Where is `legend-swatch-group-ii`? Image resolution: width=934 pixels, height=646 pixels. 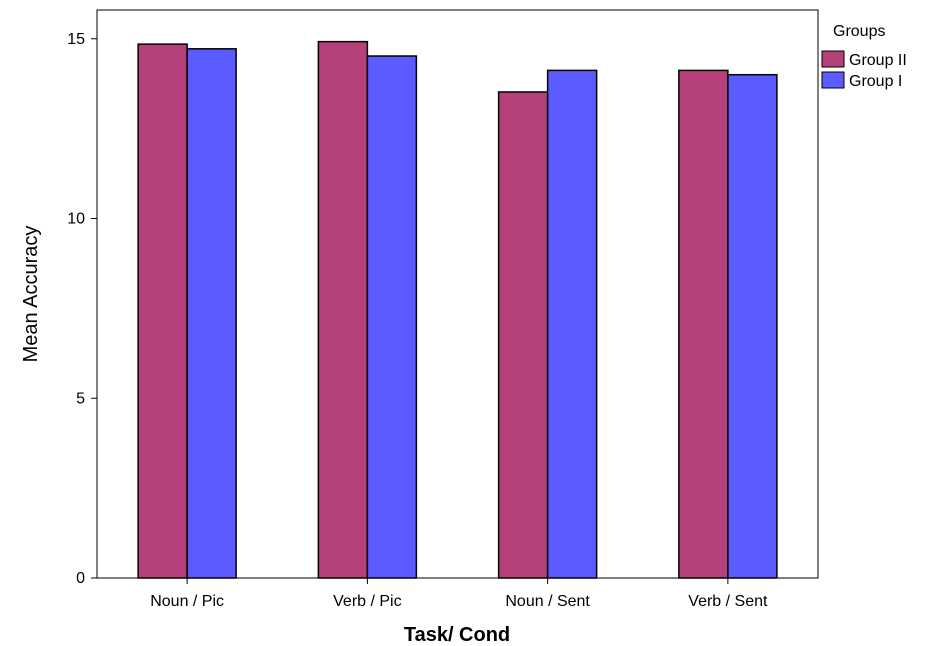 legend-swatch-group-ii is located at coordinates (833, 59).